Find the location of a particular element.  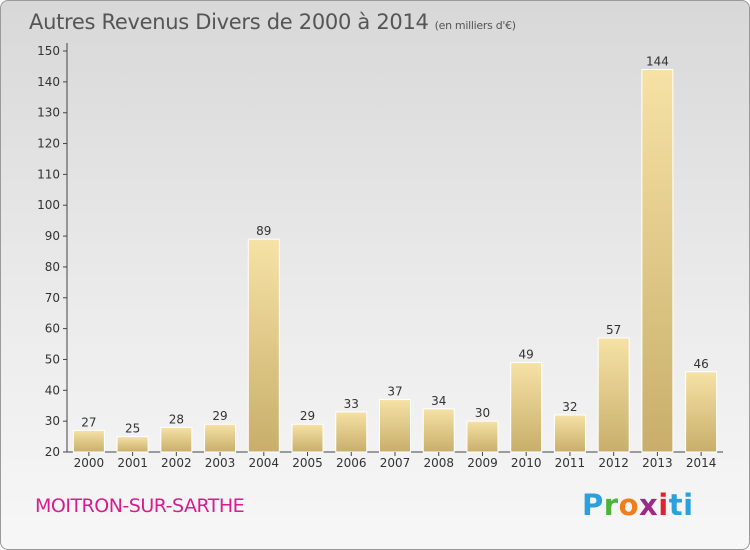

x-tick-label: 2009 is located at coordinates (482, 463).